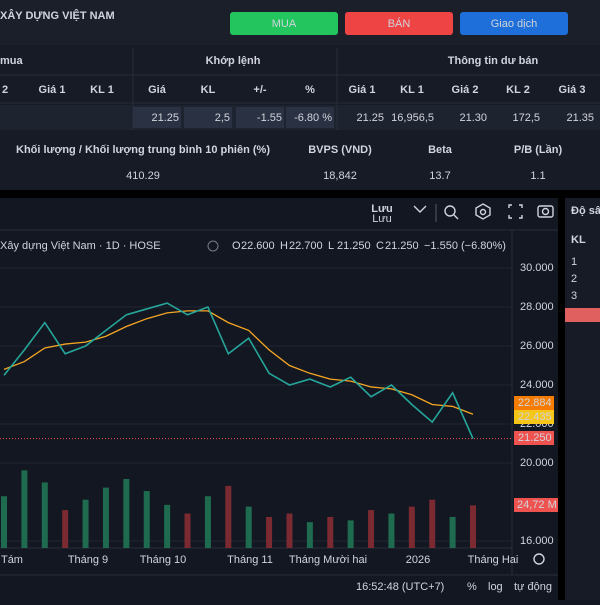  What do you see at coordinates (420, 209) in the screenshot?
I see `chevron-icon` at bounding box center [420, 209].